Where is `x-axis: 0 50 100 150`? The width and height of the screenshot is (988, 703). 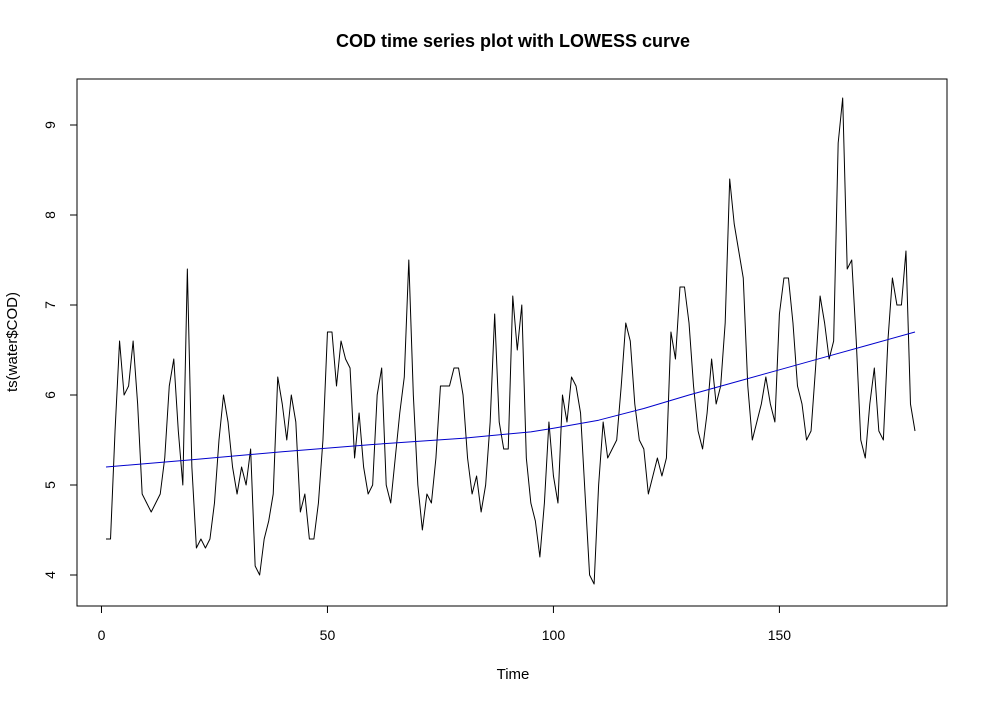 x-axis: 0 50 100 150 is located at coordinates (445, 624).